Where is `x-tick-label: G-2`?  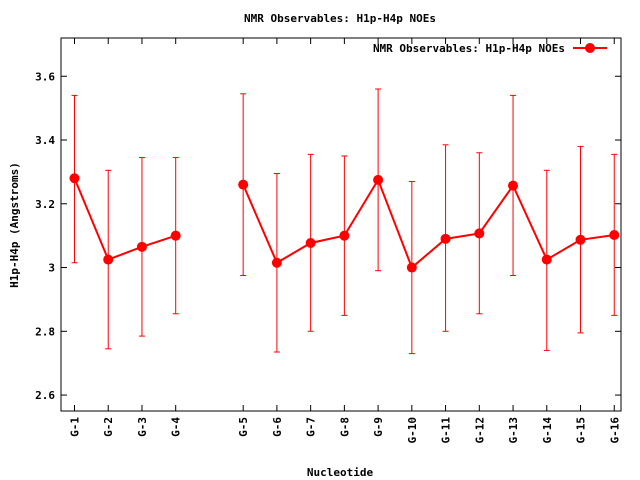
x-tick-label: G-2 is located at coordinates (108, 427).